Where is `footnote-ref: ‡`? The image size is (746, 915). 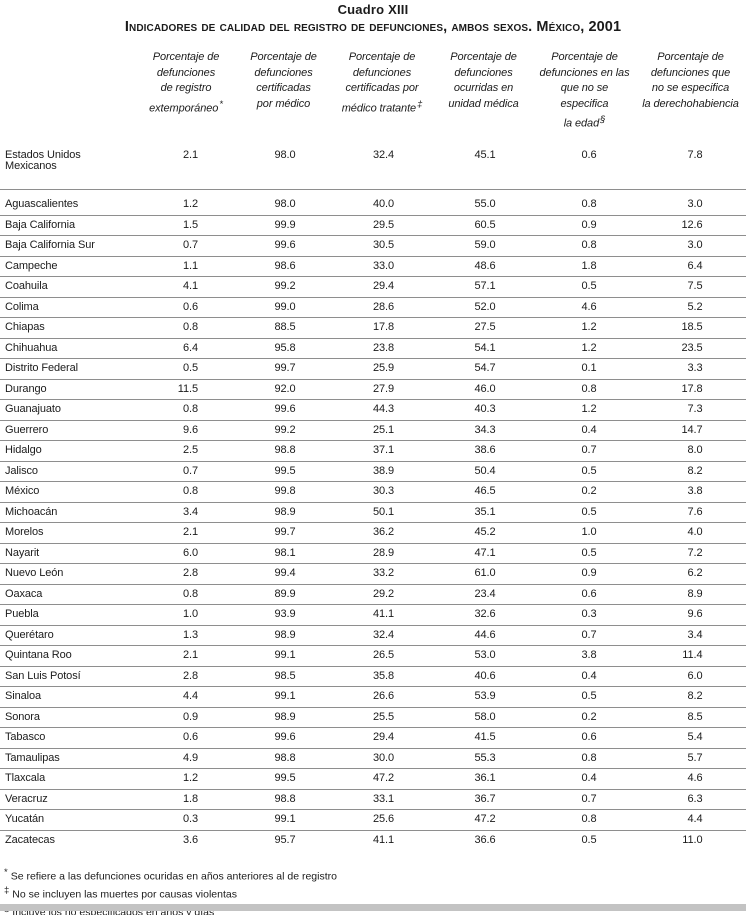
footnote-ref: ‡ is located at coordinates (420, 104).